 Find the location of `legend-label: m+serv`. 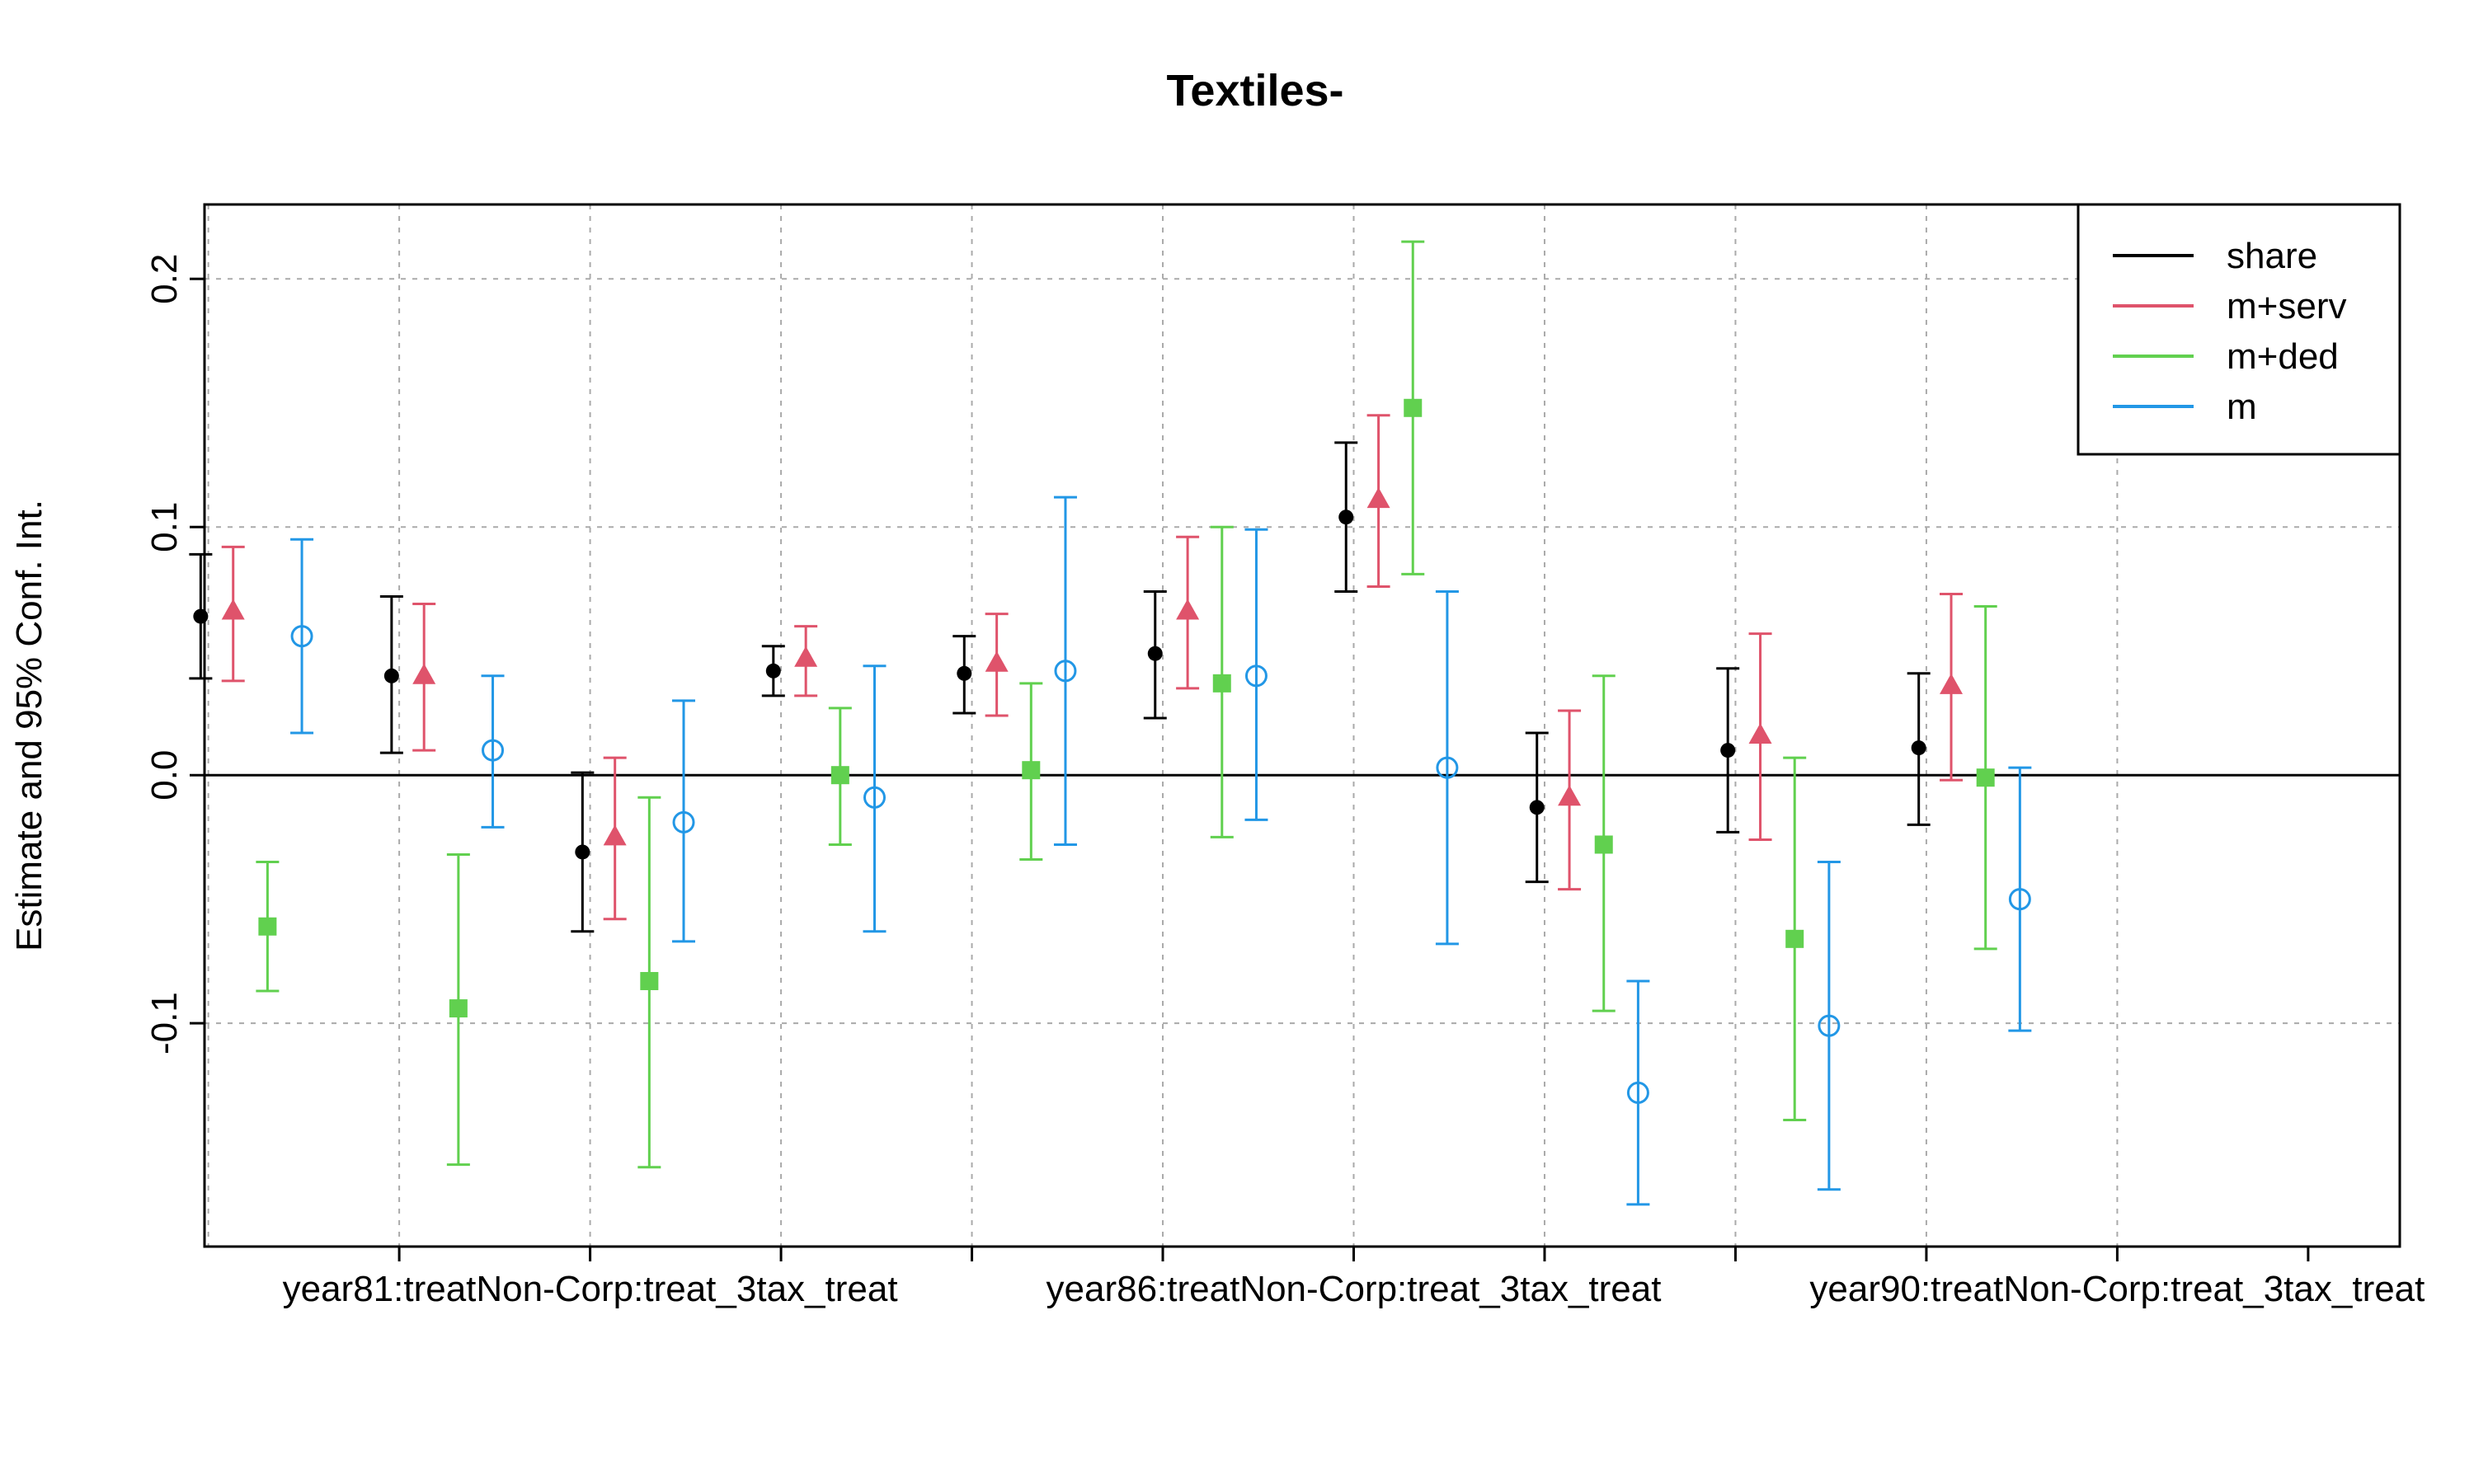

legend-label: m+serv is located at coordinates (2286, 306).